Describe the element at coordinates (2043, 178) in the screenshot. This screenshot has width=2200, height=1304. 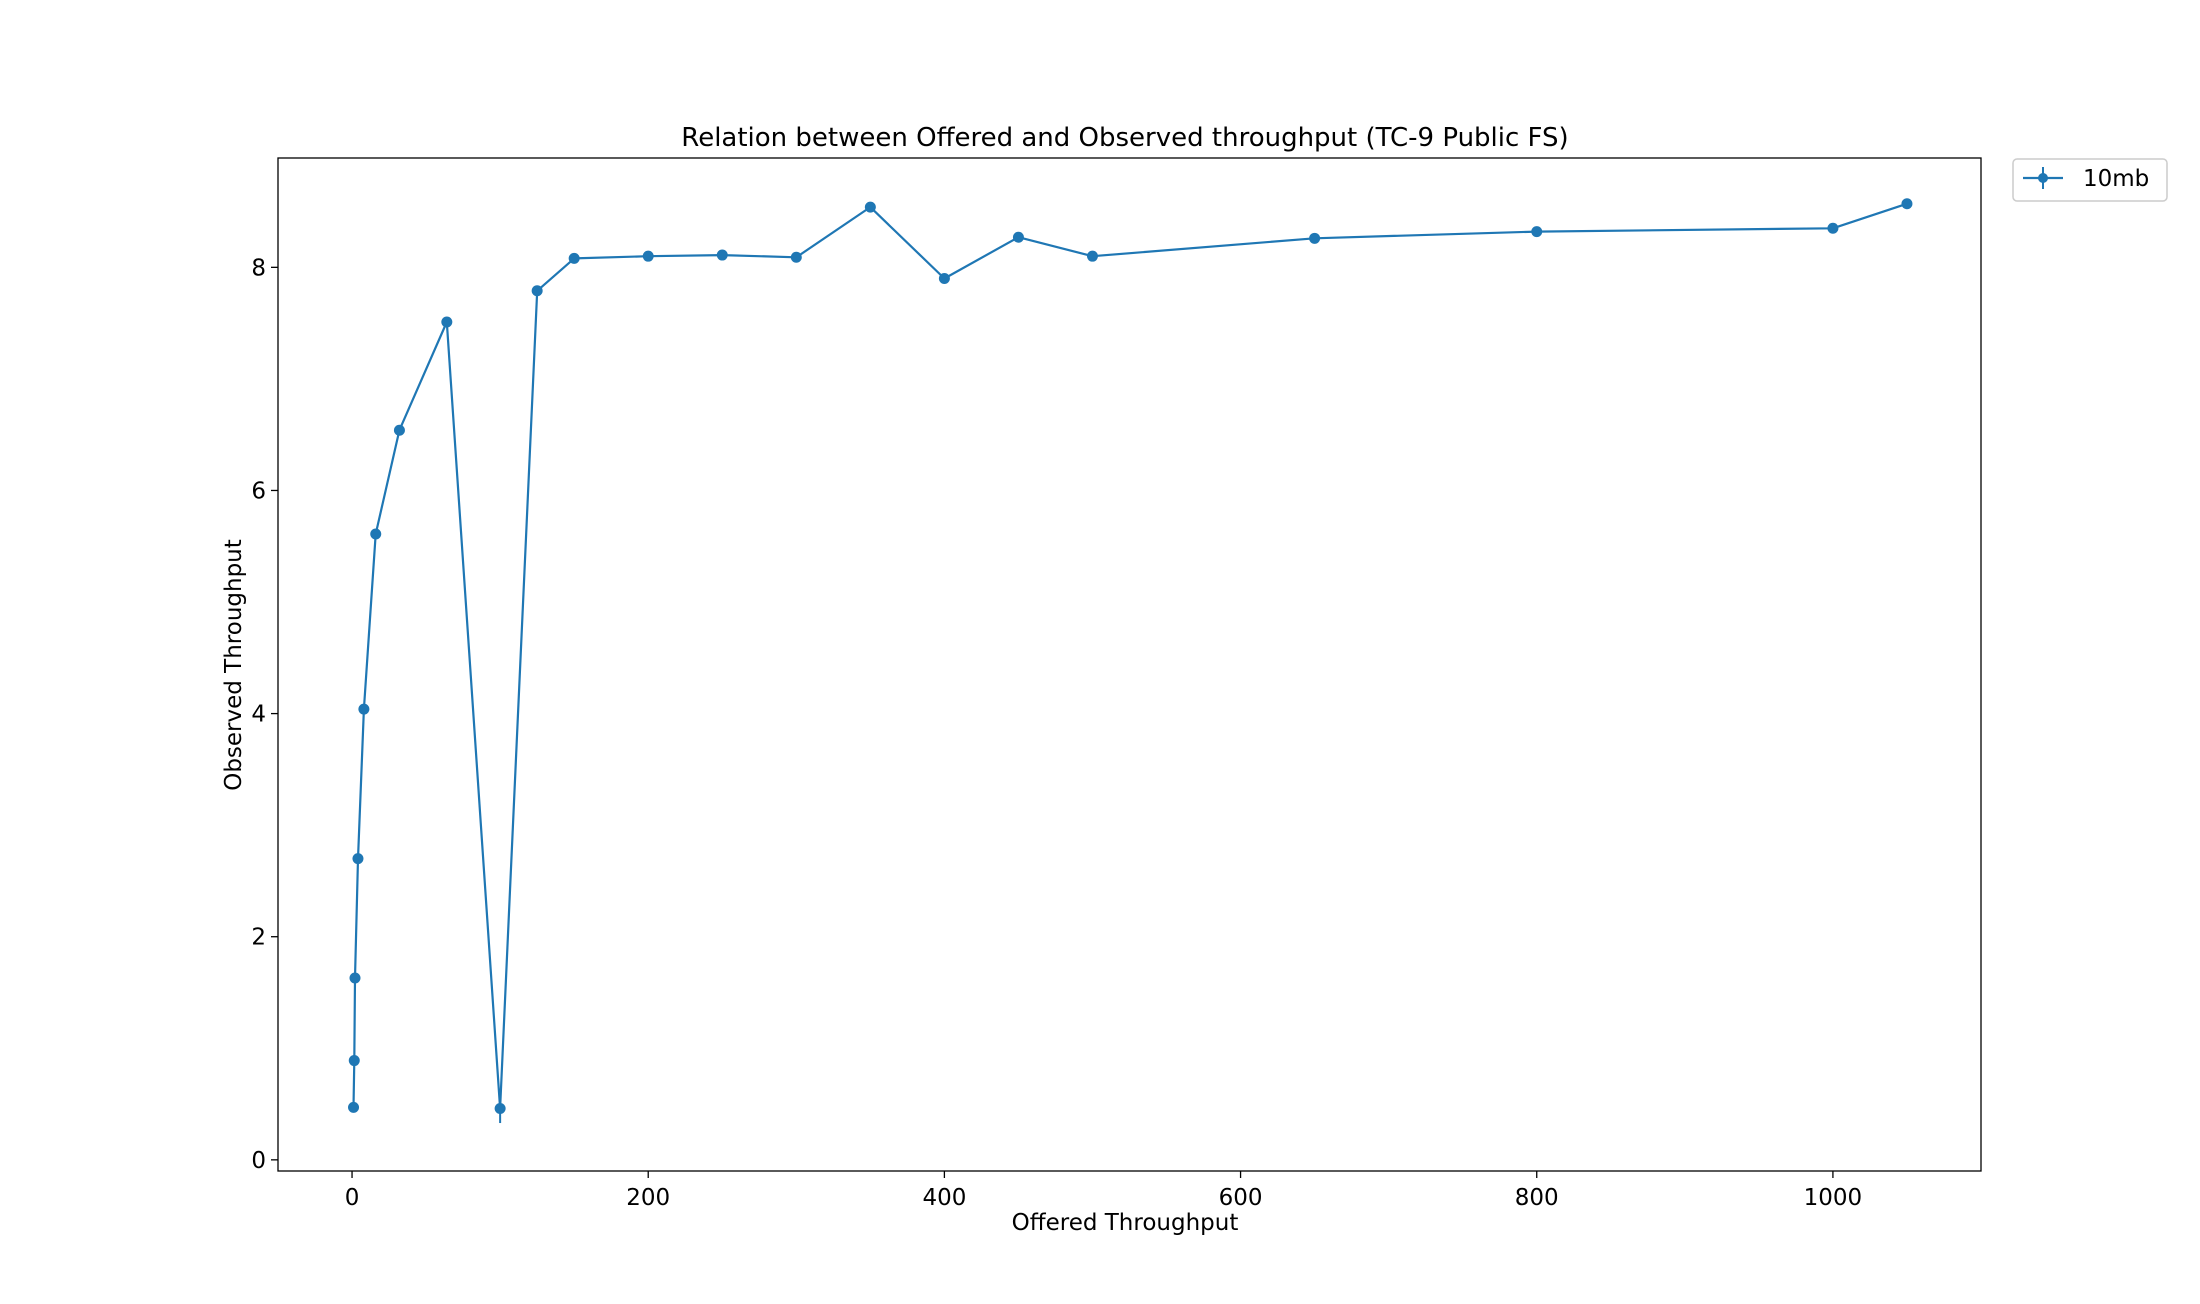
I see `legend-marker` at that location.